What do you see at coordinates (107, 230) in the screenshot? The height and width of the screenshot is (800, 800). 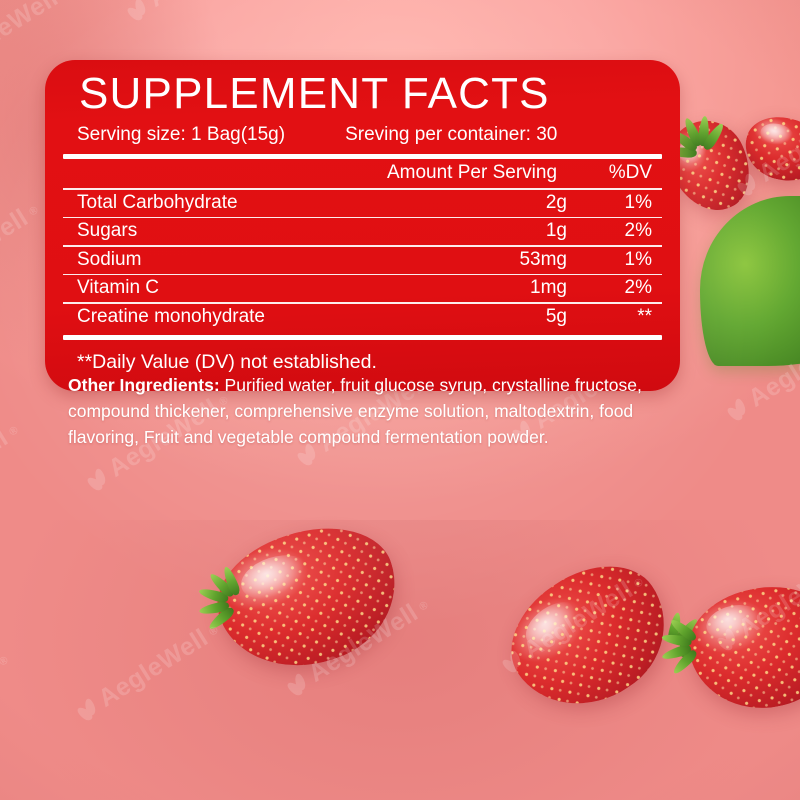 I see `nutrient-name: Sugars` at bounding box center [107, 230].